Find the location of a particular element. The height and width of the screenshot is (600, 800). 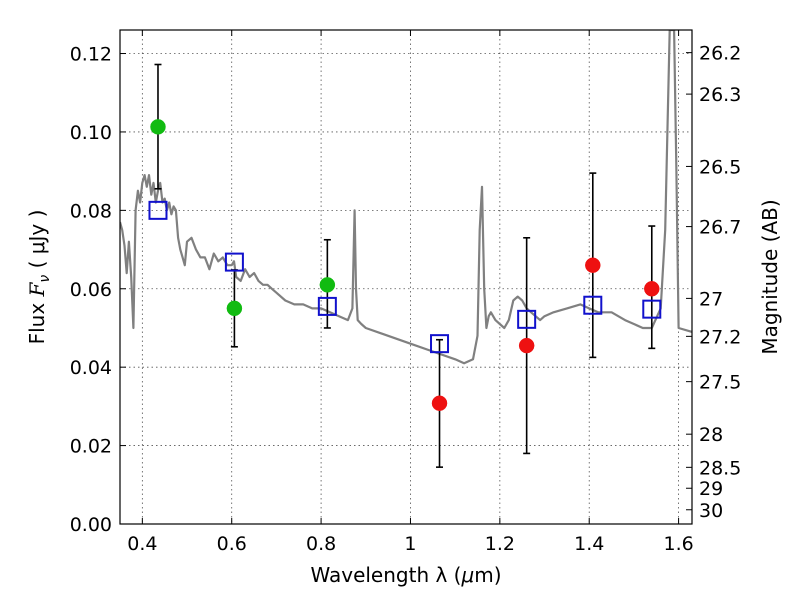

y2-tick-label: 27.2 is located at coordinates (720, 337).